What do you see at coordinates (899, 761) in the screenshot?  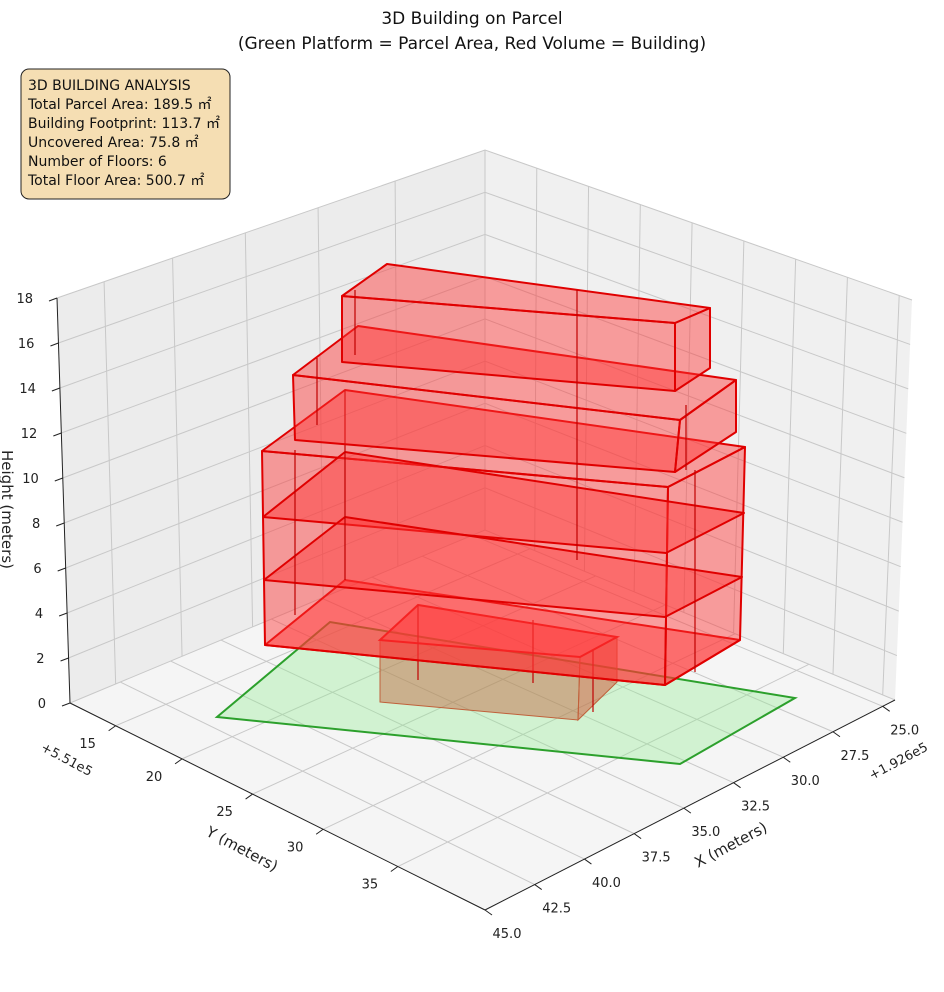 I see `x-offset-label: +1.926e5` at bounding box center [899, 761].